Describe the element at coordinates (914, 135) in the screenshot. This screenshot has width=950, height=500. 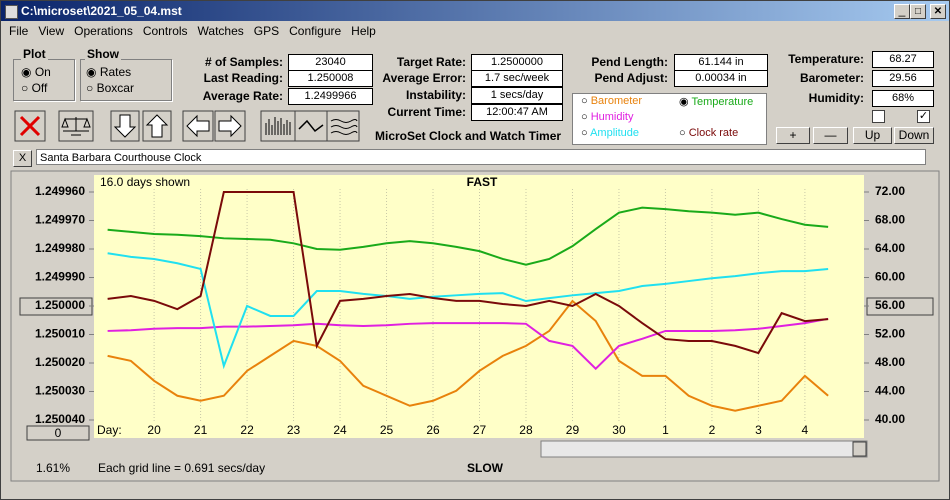
I see `button: Down` at that location.